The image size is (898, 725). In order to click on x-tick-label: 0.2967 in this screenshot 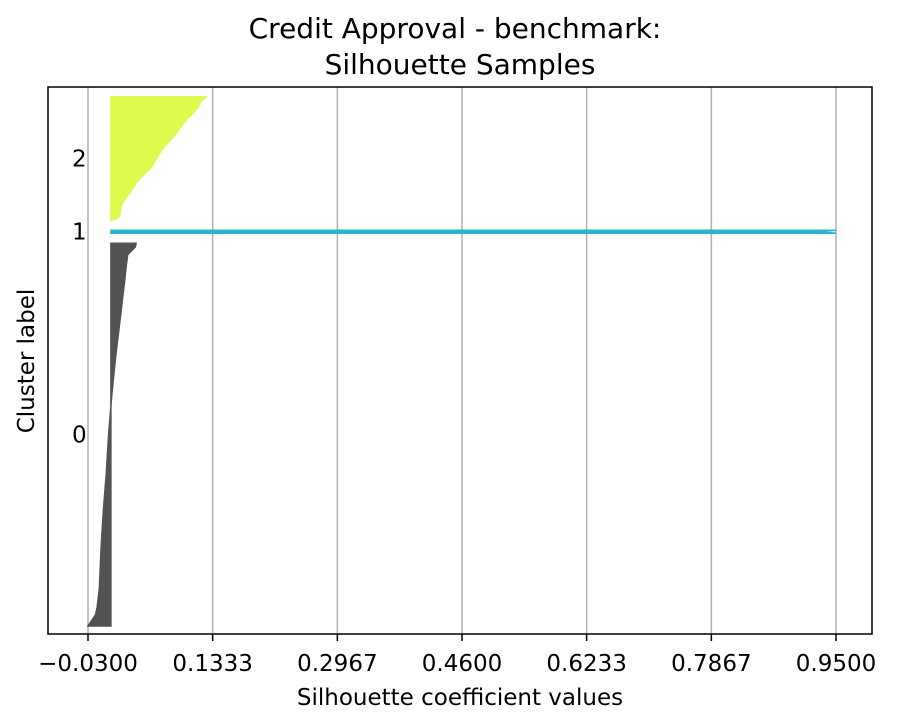, I will do `click(337, 664)`.